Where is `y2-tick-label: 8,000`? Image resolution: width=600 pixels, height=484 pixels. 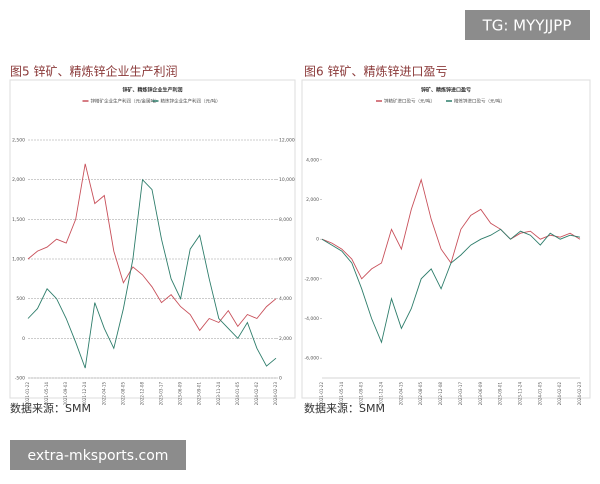
y2-tick-label: 8,000 is located at coordinates (285, 220).